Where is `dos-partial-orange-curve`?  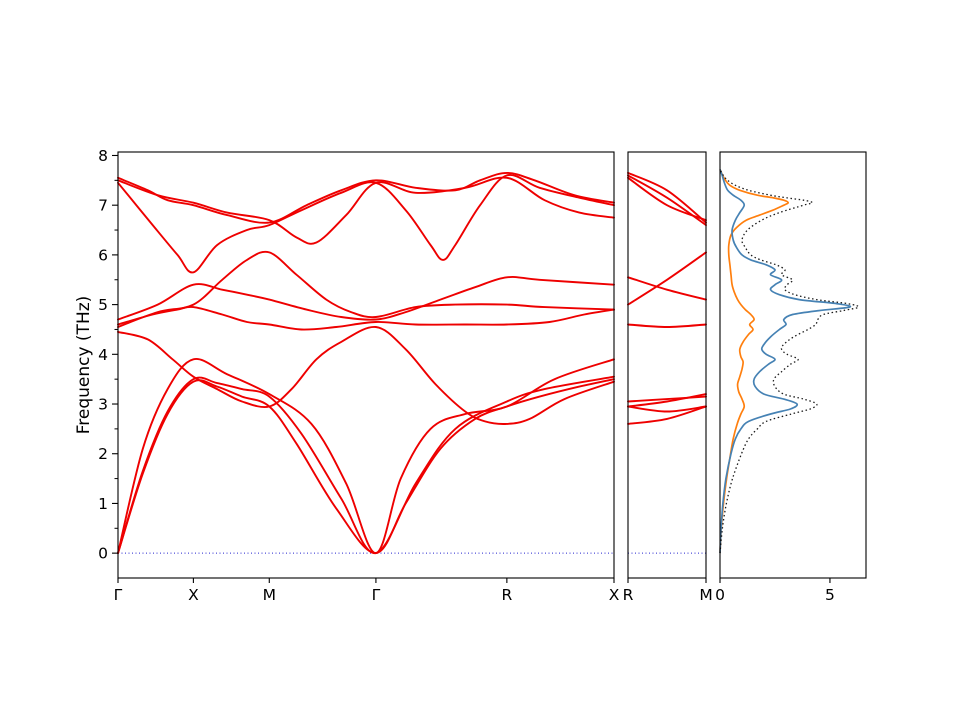
dos-partial-orange-curve is located at coordinates (754, 361).